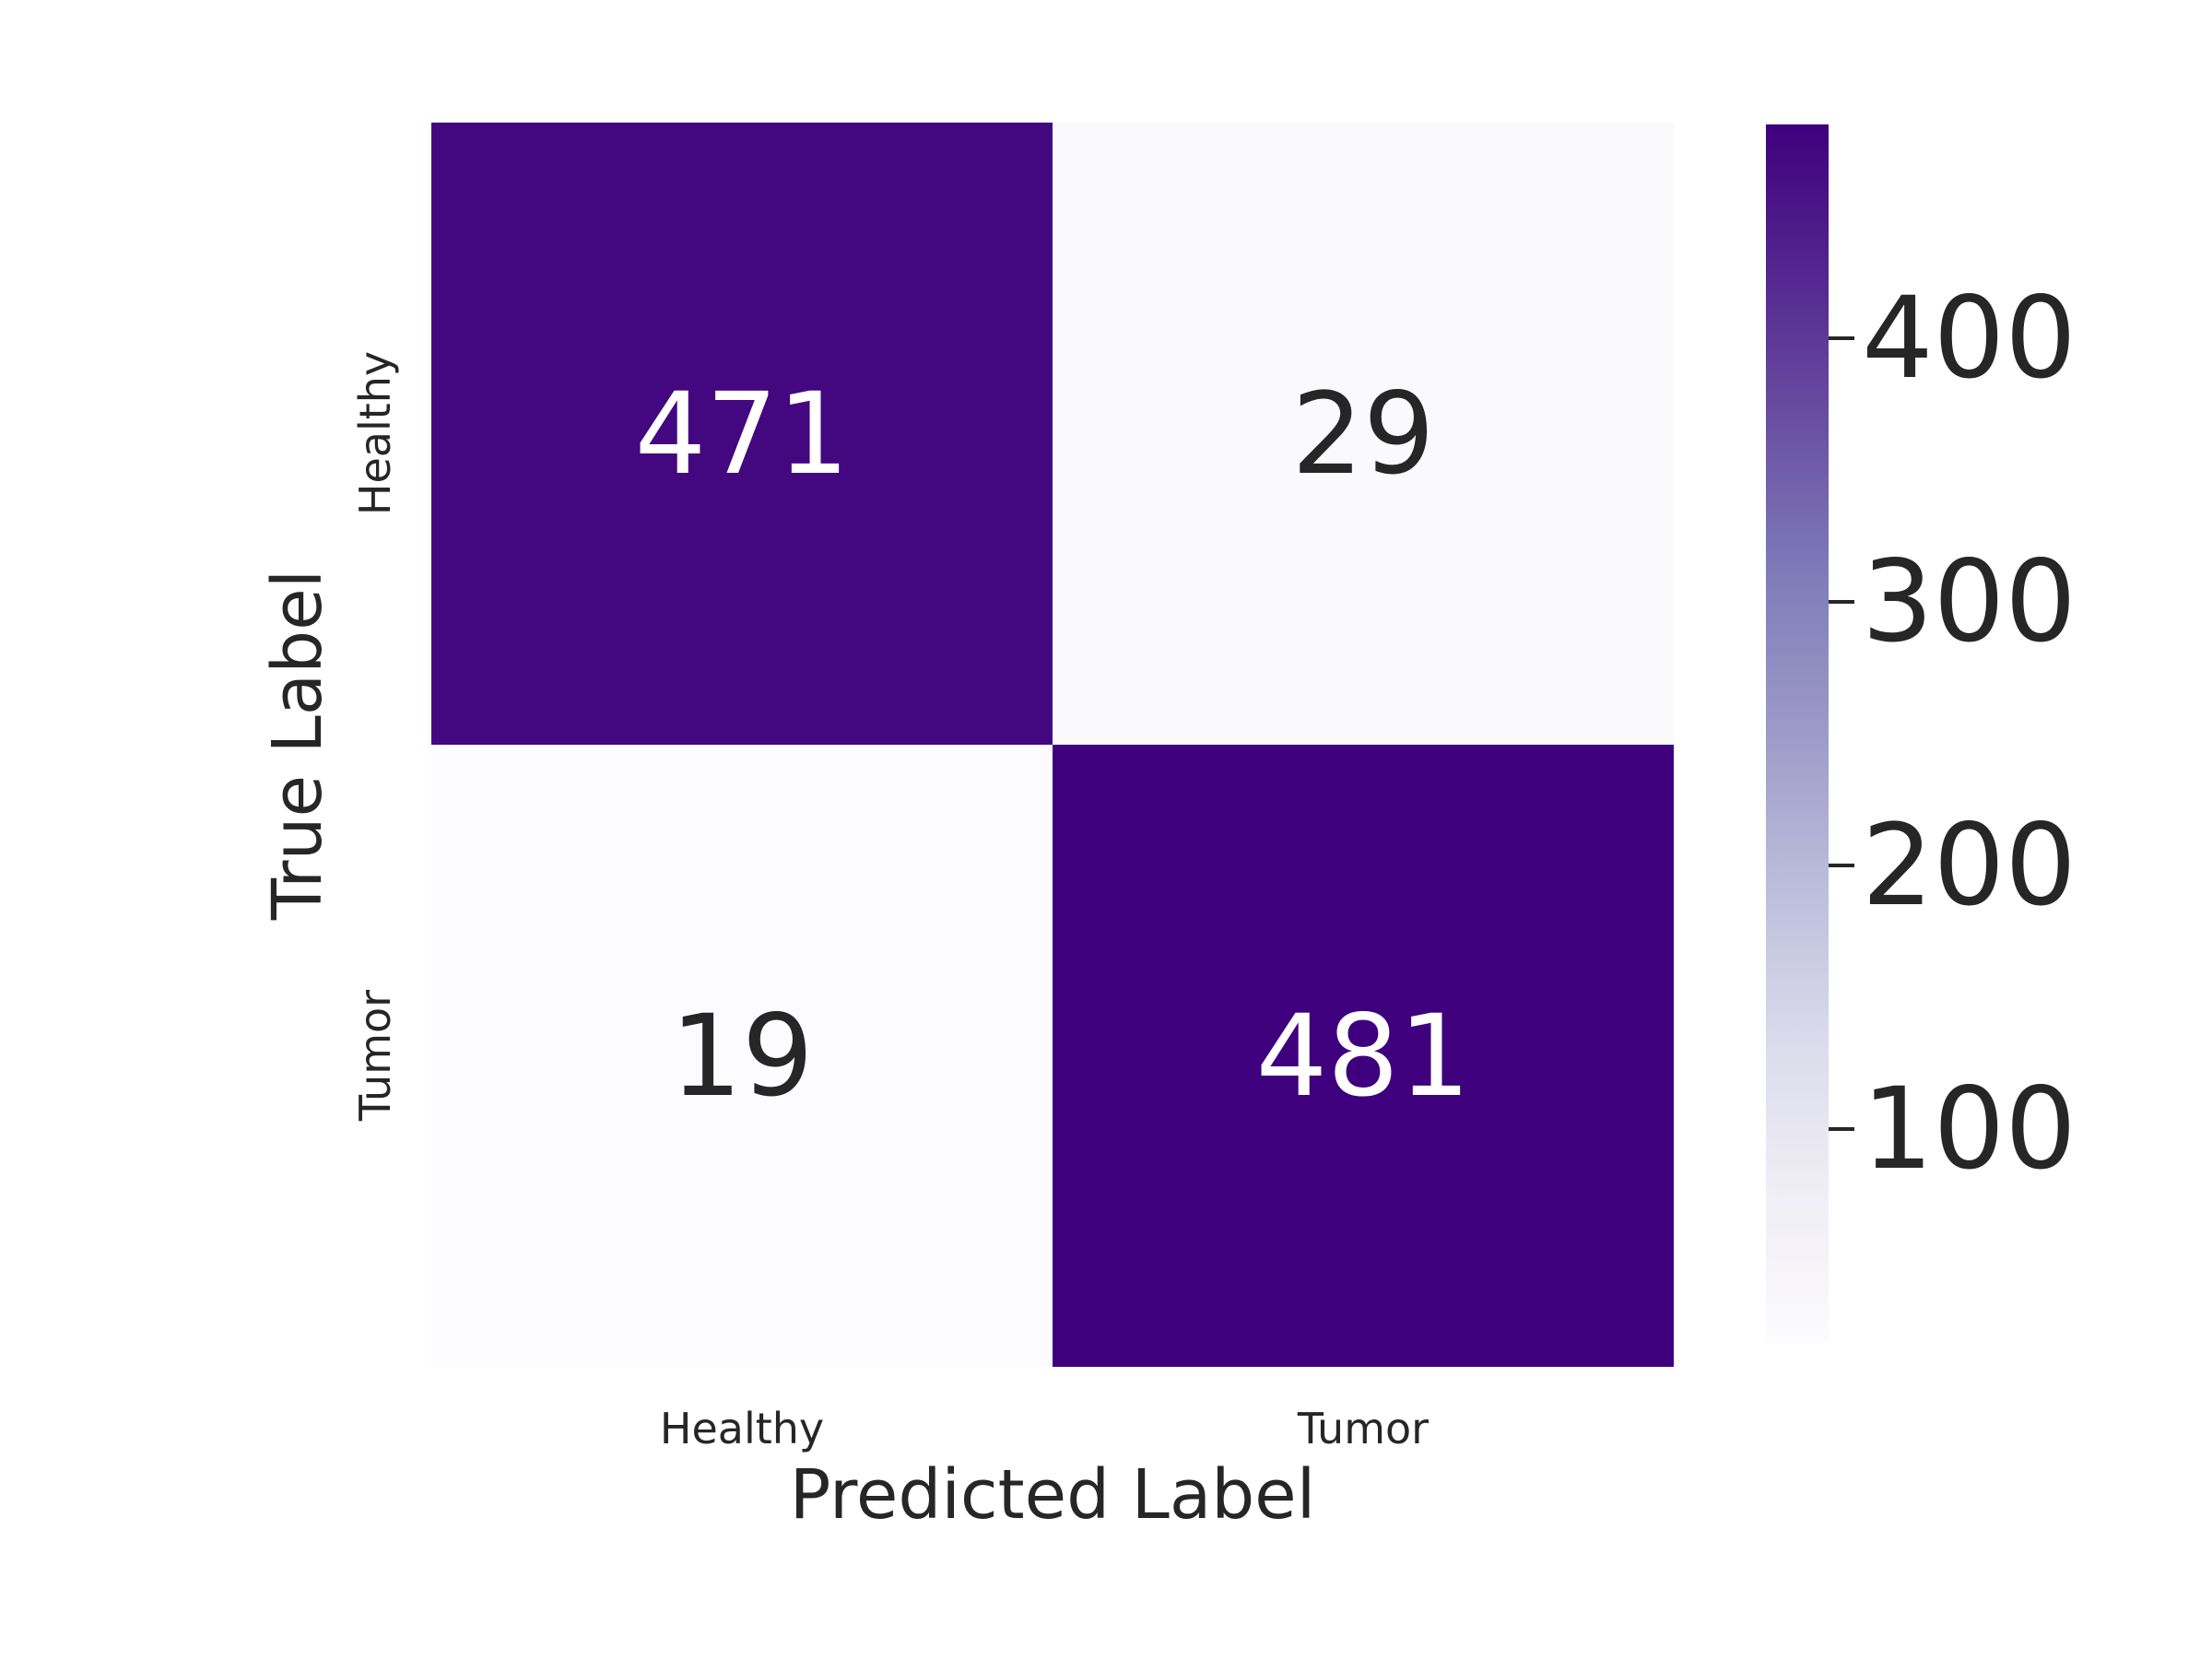 This screenshot has height=1659, width=2212. I want to click on y-tick-label-healthy: Healthy, so click(375, 433).